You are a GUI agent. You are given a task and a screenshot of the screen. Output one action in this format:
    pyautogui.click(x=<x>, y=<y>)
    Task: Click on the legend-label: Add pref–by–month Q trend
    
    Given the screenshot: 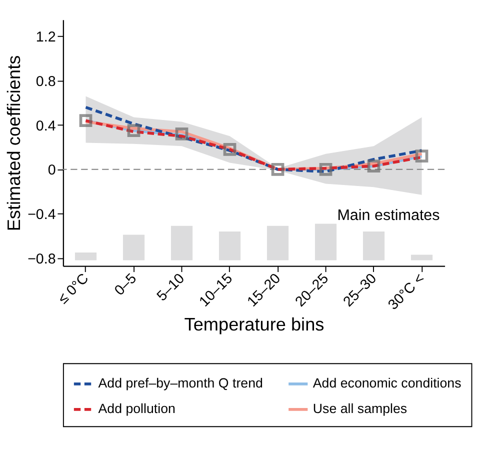 What is the action you would take?
    pyautogui.click(x=180, y=383)
    